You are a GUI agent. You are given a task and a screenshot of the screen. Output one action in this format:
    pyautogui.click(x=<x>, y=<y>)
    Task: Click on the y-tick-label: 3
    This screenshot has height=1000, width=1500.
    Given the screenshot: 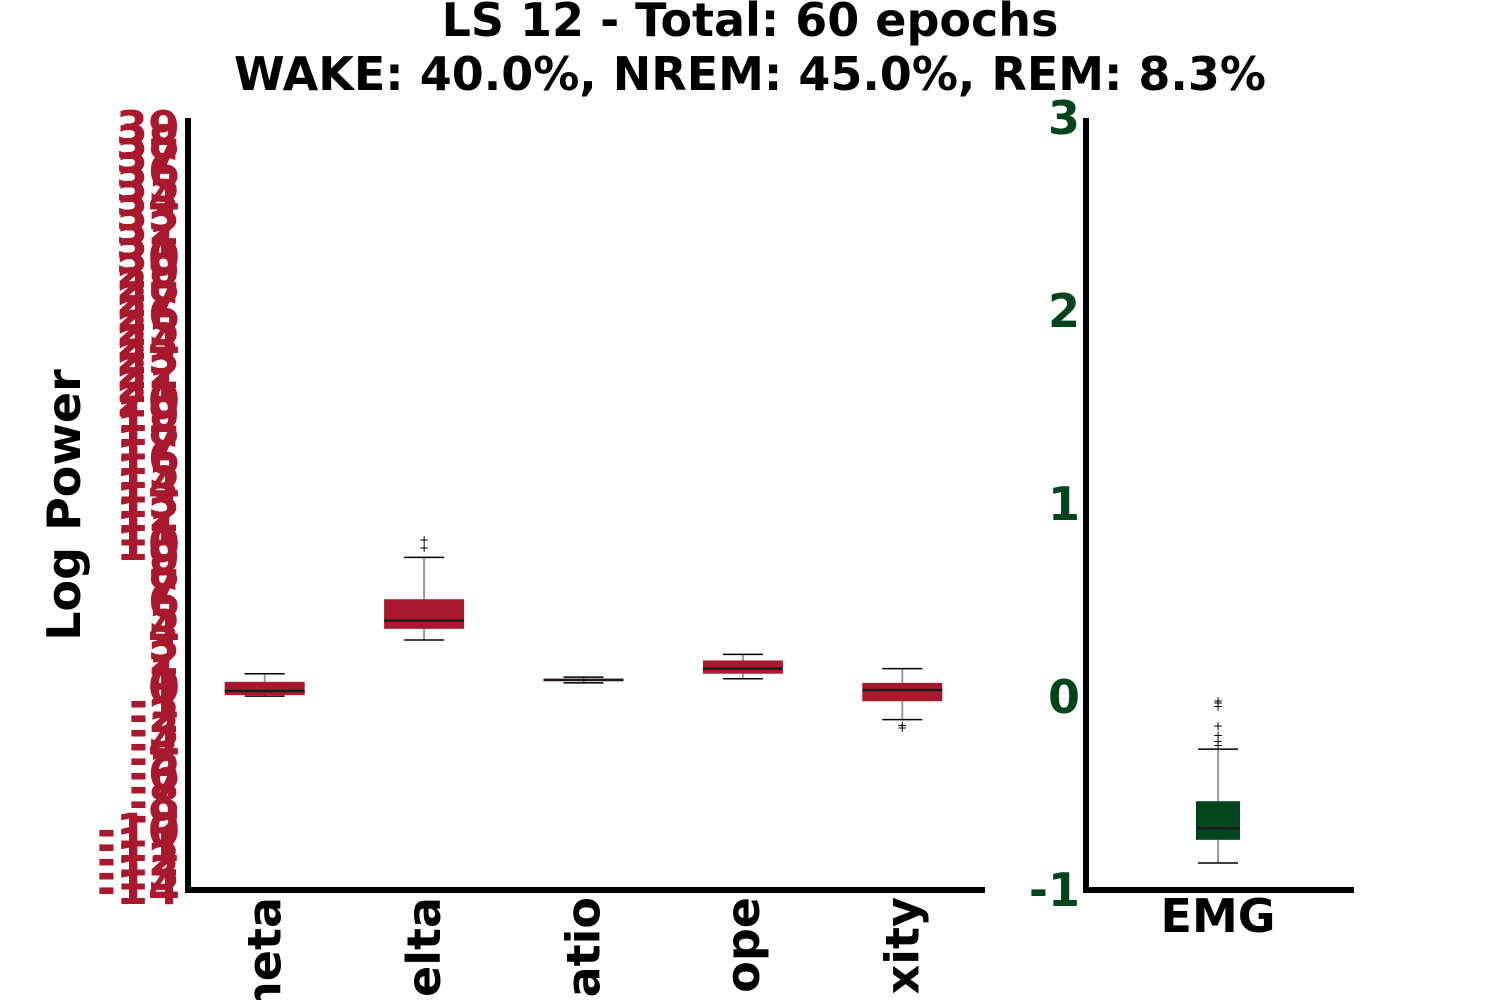 What is the action you would take?
    pyautogui.click(x=164, y=644)
    